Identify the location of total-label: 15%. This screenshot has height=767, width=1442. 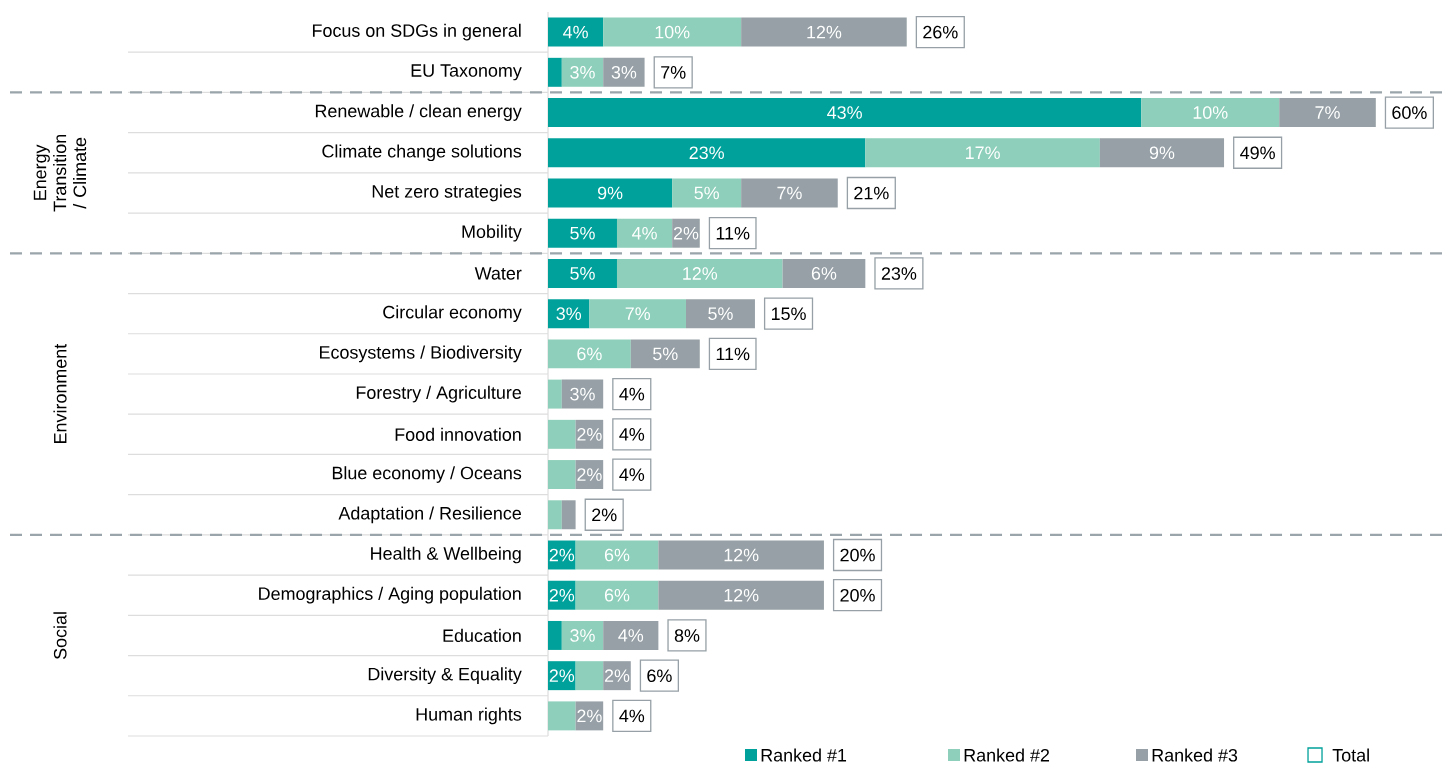
(788, 314).